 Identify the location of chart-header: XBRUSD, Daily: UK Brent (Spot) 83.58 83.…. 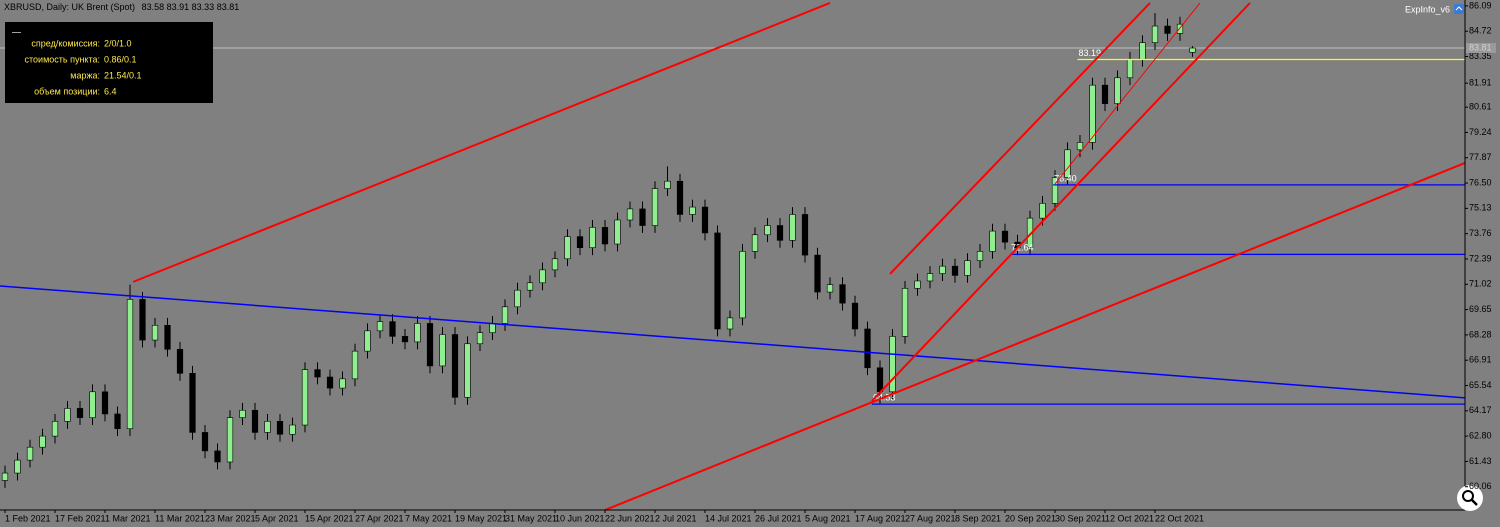
(121, 7).